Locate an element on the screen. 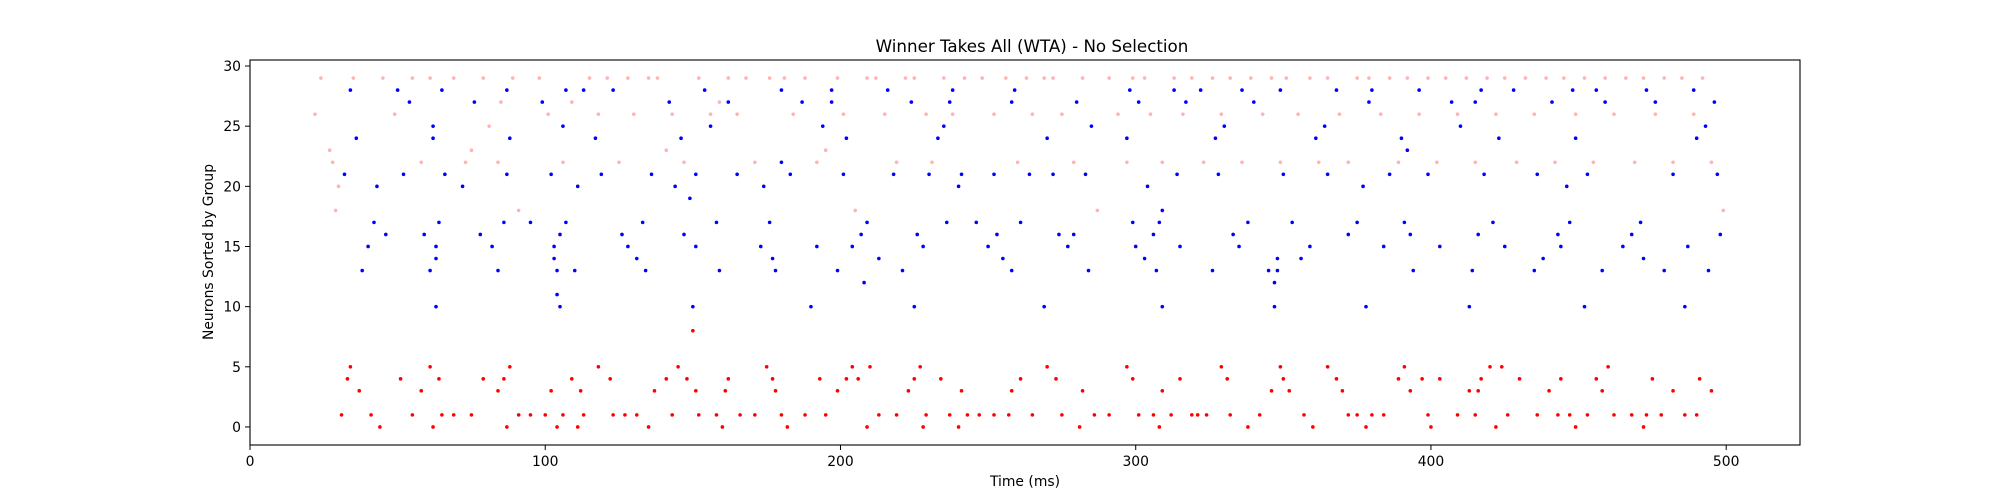  y-tick-label: 5 is located at coordinates (236, 368).